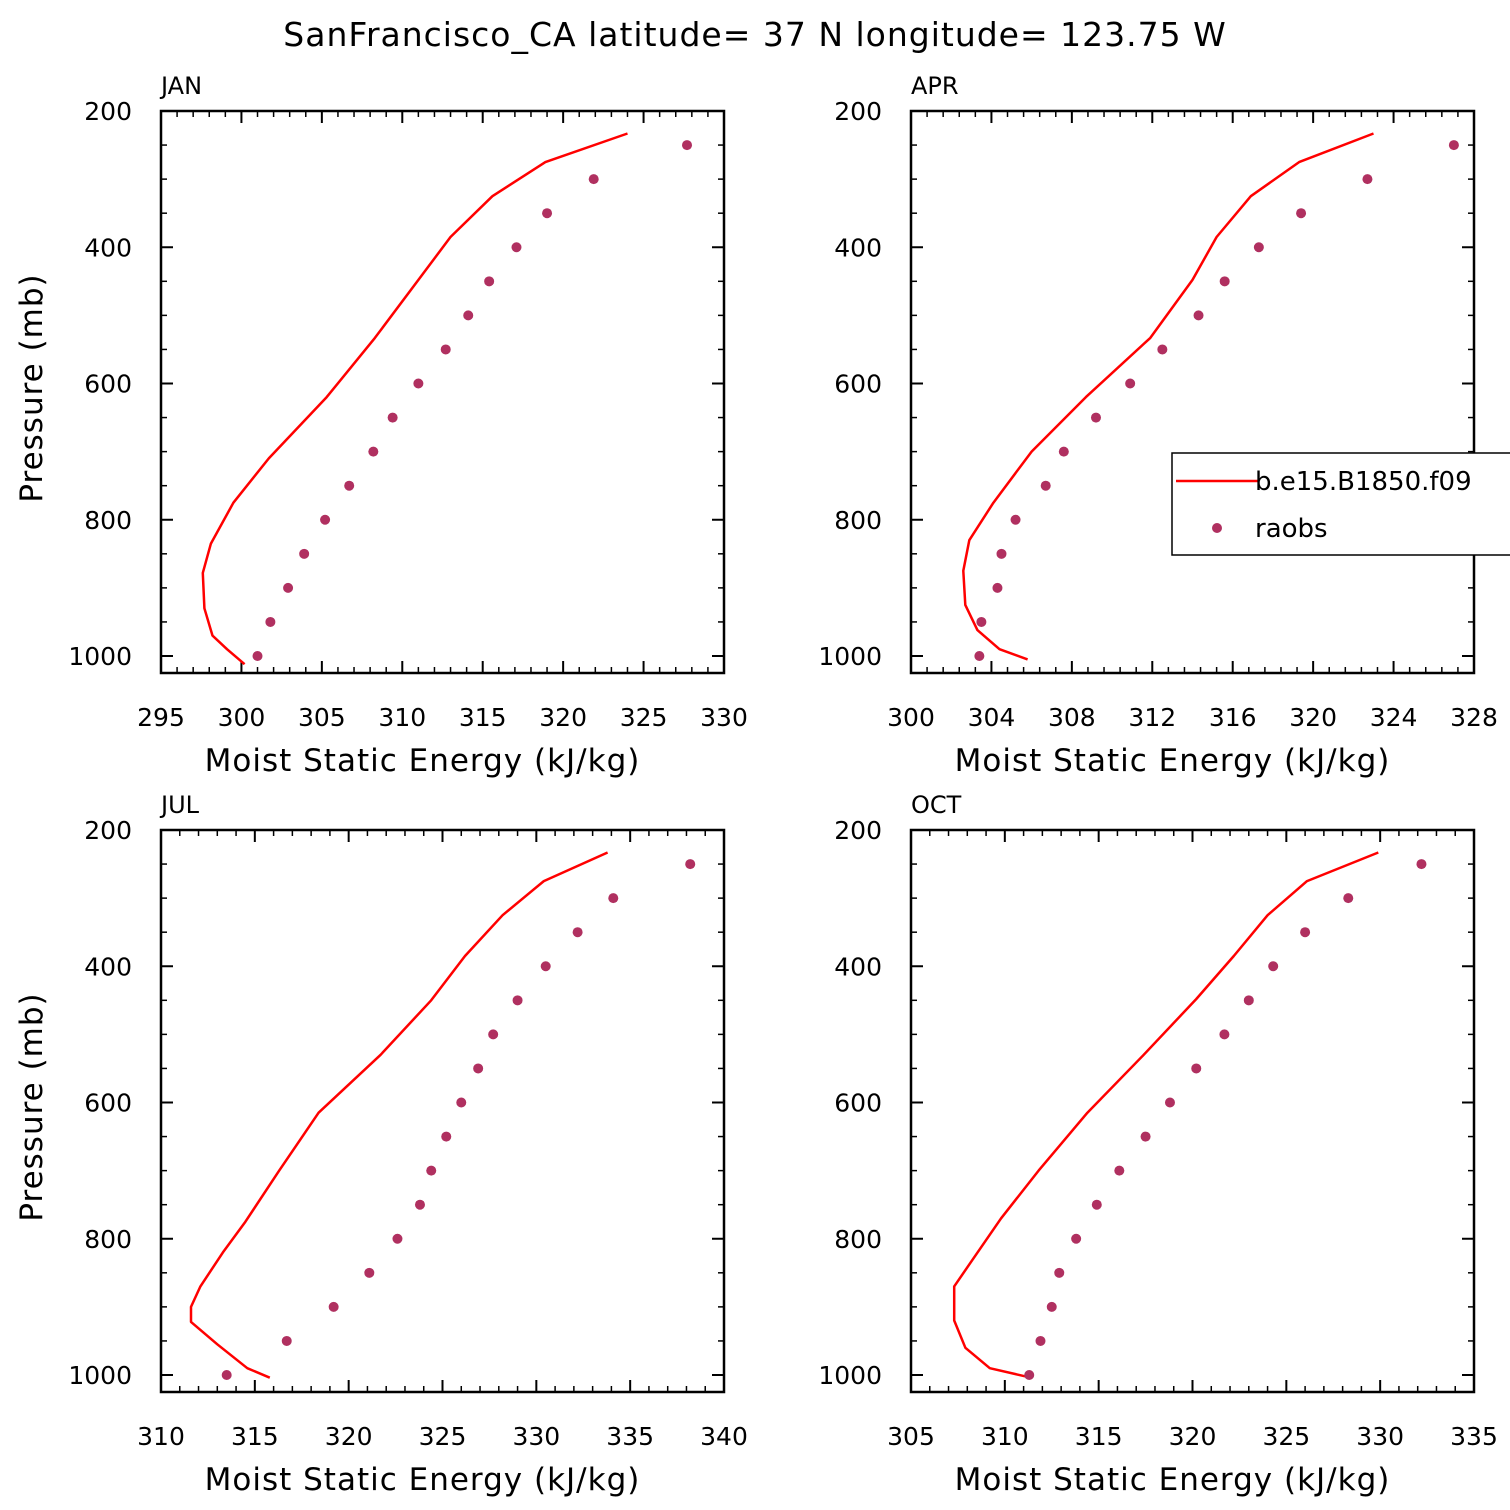 Image resolution: width=1510 pixels, height=1510 pixels. I want to click on legend-marker-swatch, so click(1217, 528).